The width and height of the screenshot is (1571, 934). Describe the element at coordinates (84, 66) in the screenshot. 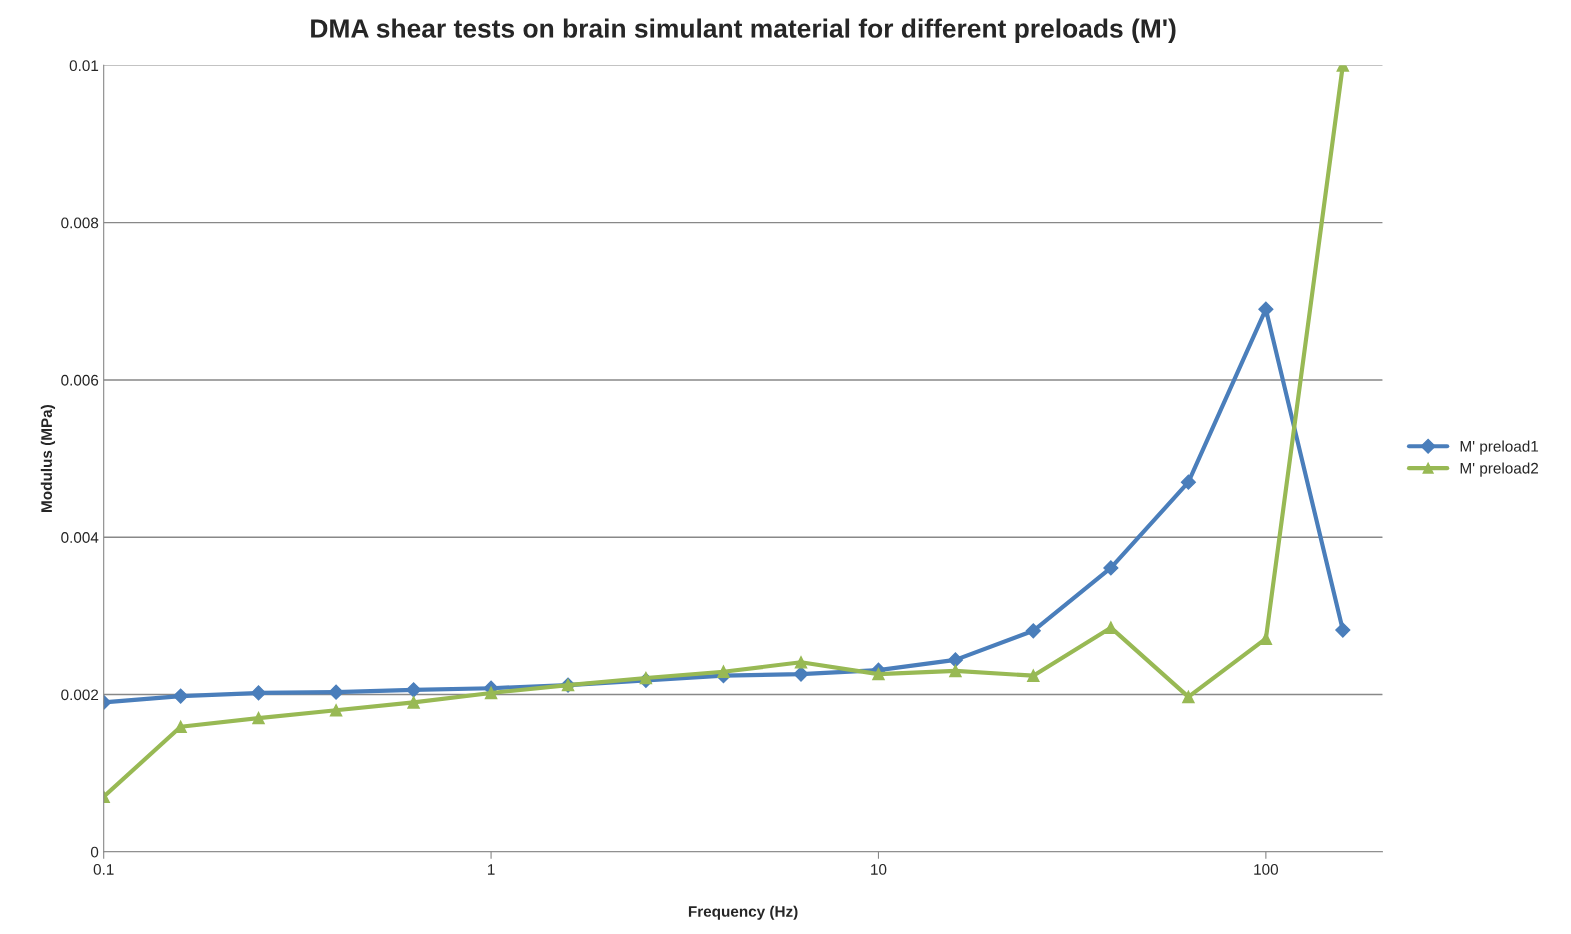

I see `y-tick-label: 0.01` at that location.